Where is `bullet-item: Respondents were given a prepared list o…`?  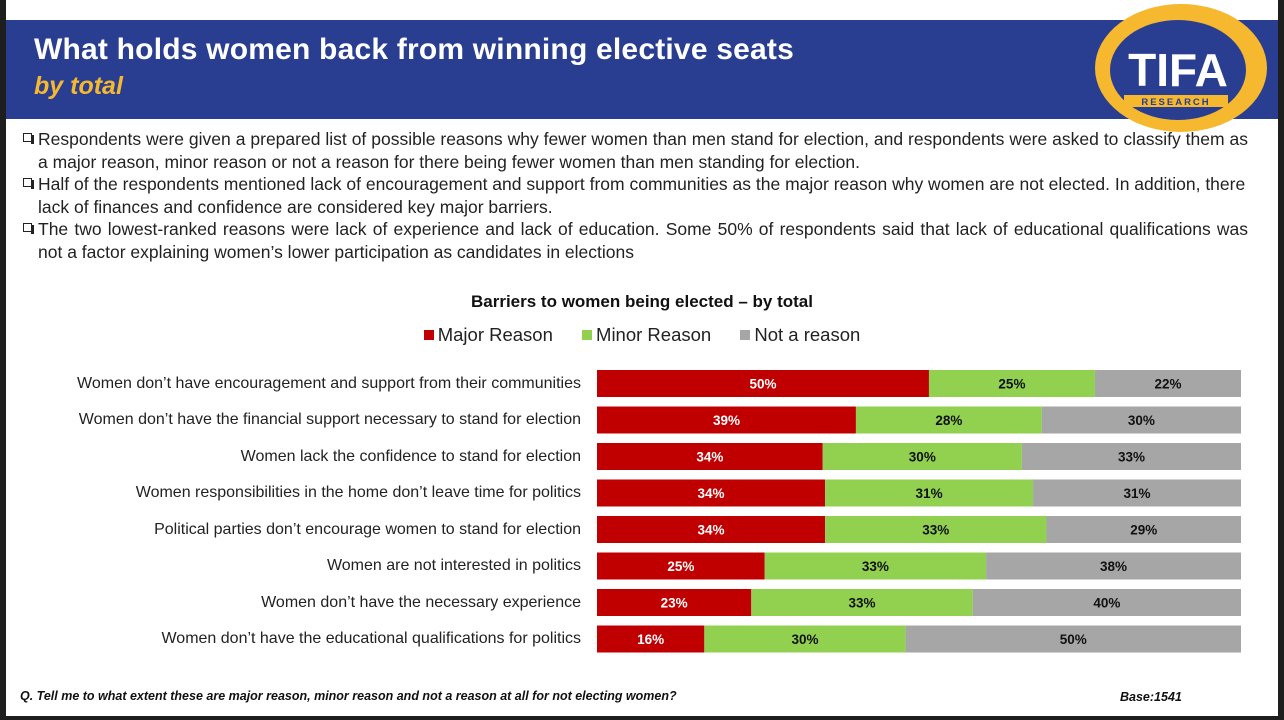 bullet-item: Respondents were given a prepared list o… is located at coordinates (635, 150).